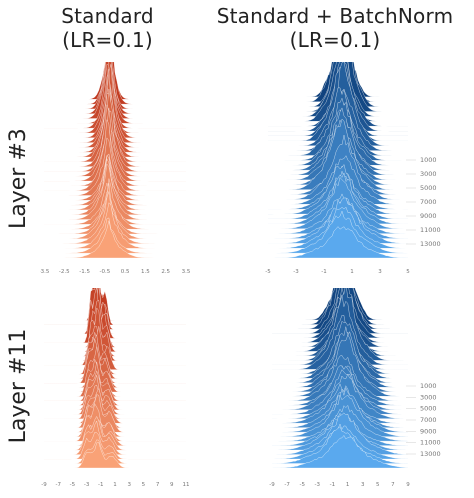 The width and height of the screenshot is (474, 498). I want to click on row-label-layer3: Layer #3, so click(18, 178).